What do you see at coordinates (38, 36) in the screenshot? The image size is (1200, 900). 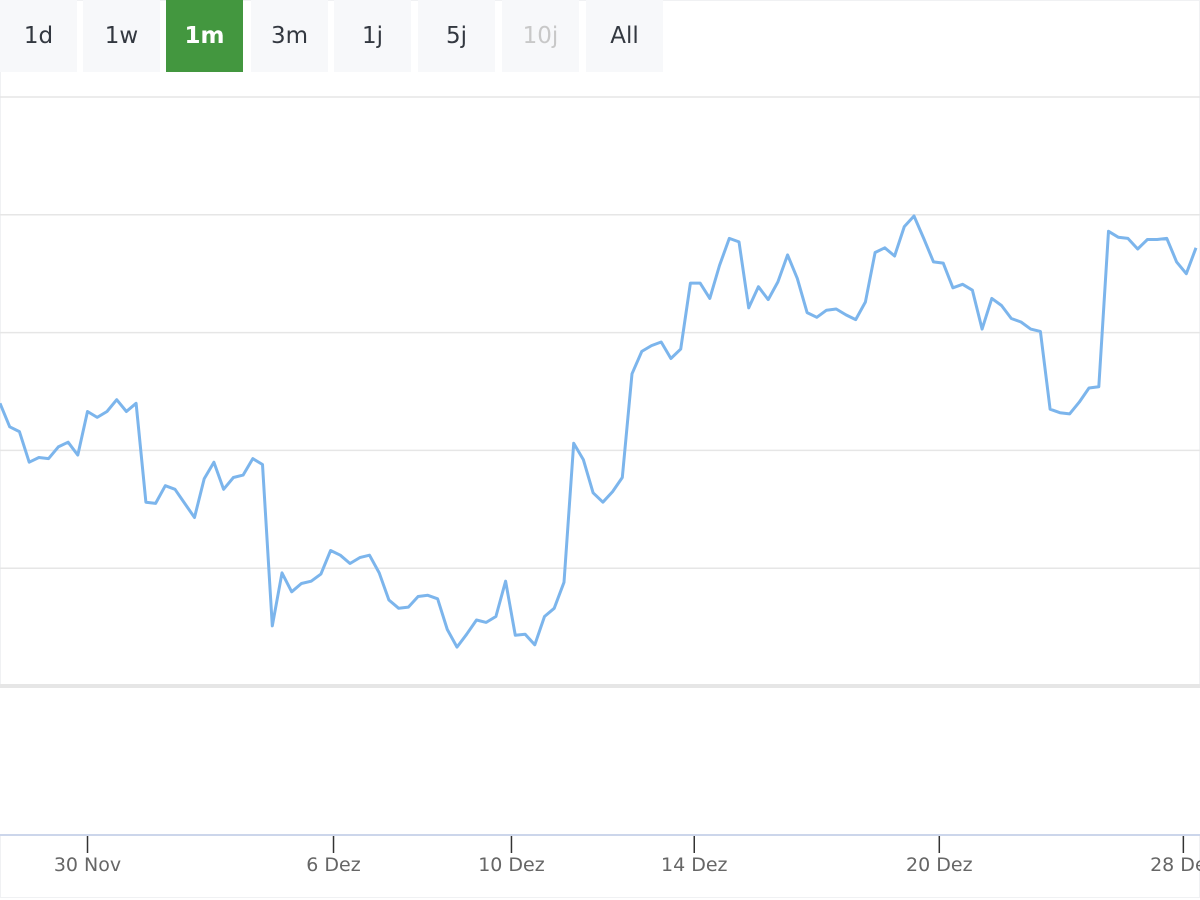 I see `range-button-1d: 1d` at bounding box center [38, 36].